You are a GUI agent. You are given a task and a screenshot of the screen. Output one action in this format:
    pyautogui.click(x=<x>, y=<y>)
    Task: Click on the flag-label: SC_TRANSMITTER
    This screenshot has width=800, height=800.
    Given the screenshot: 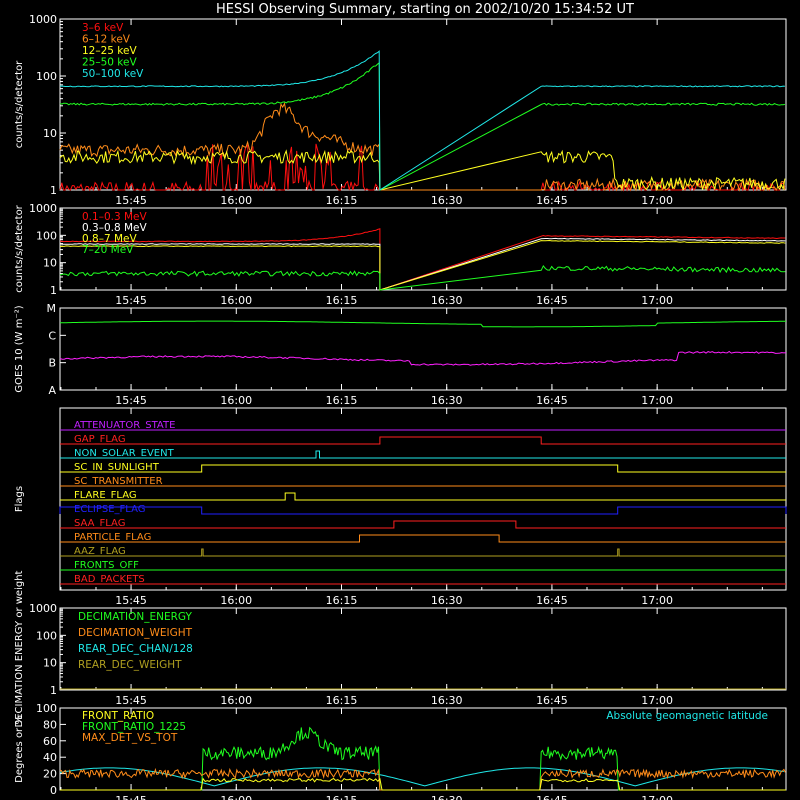 What is the action you would take?
    pyautogui.click(x=118, y=481)
    